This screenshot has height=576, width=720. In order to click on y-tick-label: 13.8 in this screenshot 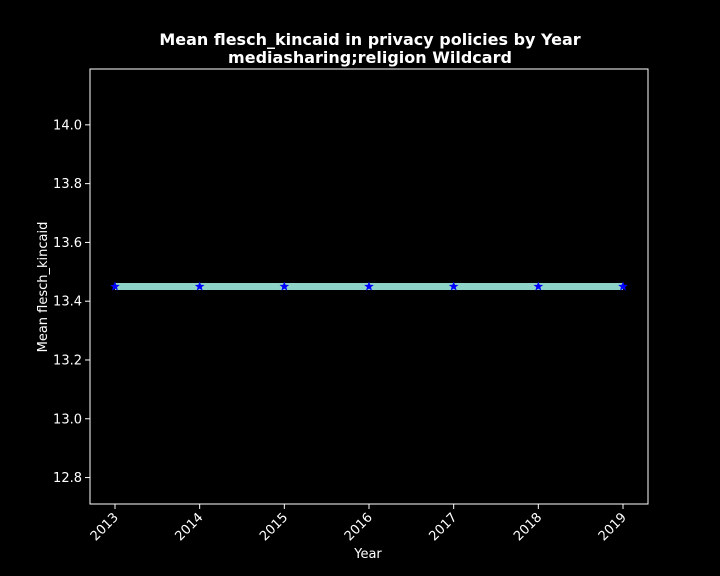, I will do `click(67, 184)`.